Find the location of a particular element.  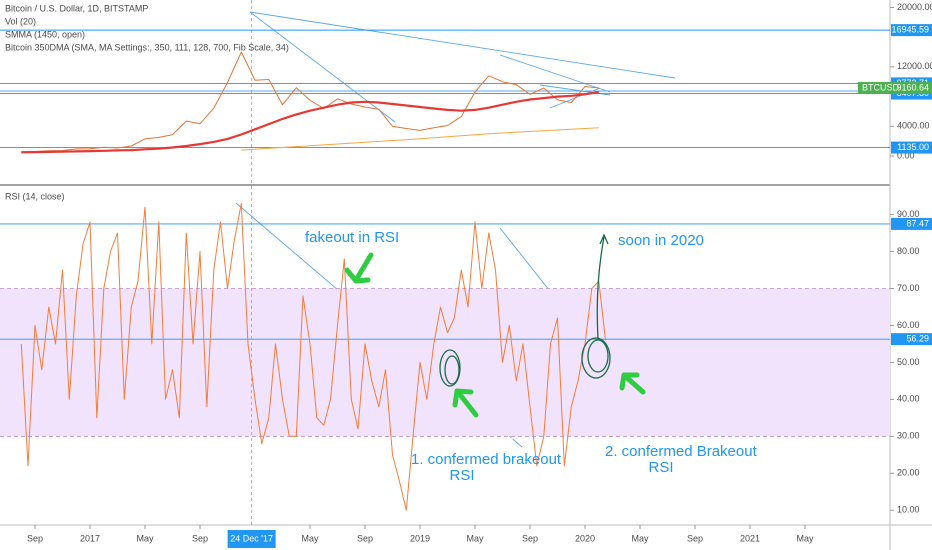

level-label: 16945.59 is located at coordinates (910, 29).